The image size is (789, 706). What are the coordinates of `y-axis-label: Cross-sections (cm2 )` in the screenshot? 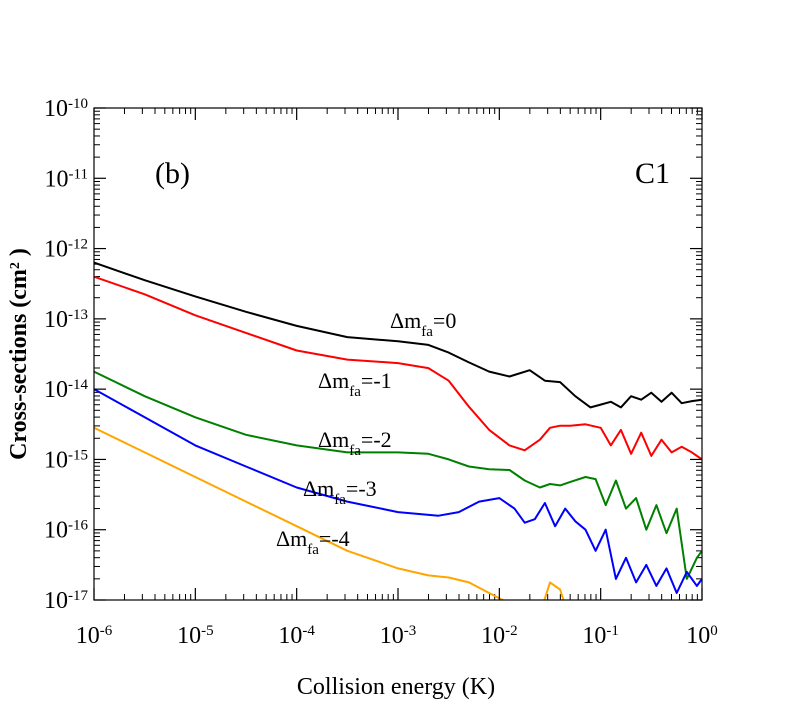 It's located at (19, 354).